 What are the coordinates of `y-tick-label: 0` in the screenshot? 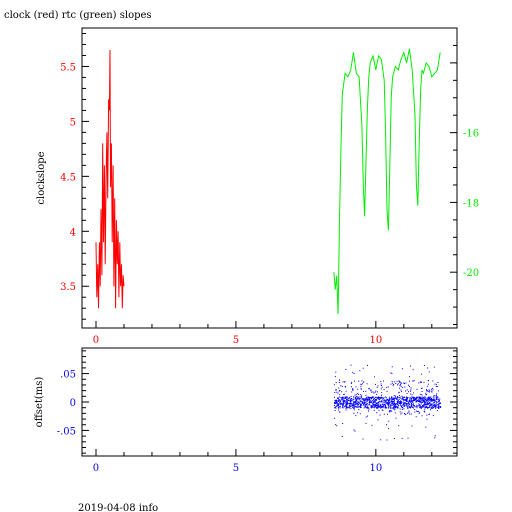 It's located at (73, 403).